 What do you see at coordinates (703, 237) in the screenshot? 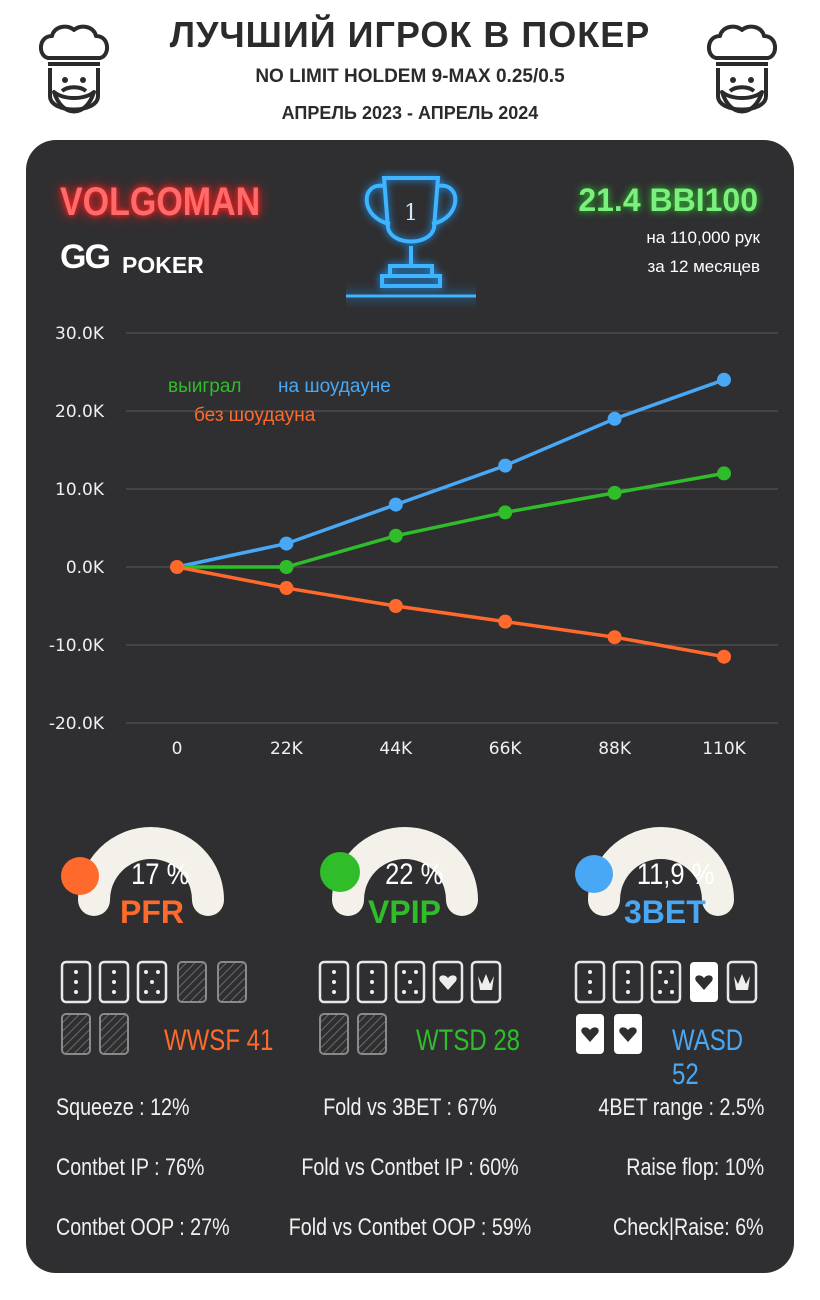
I see `hands-count: на 110,000 рук` at bounding box center [703, 237].